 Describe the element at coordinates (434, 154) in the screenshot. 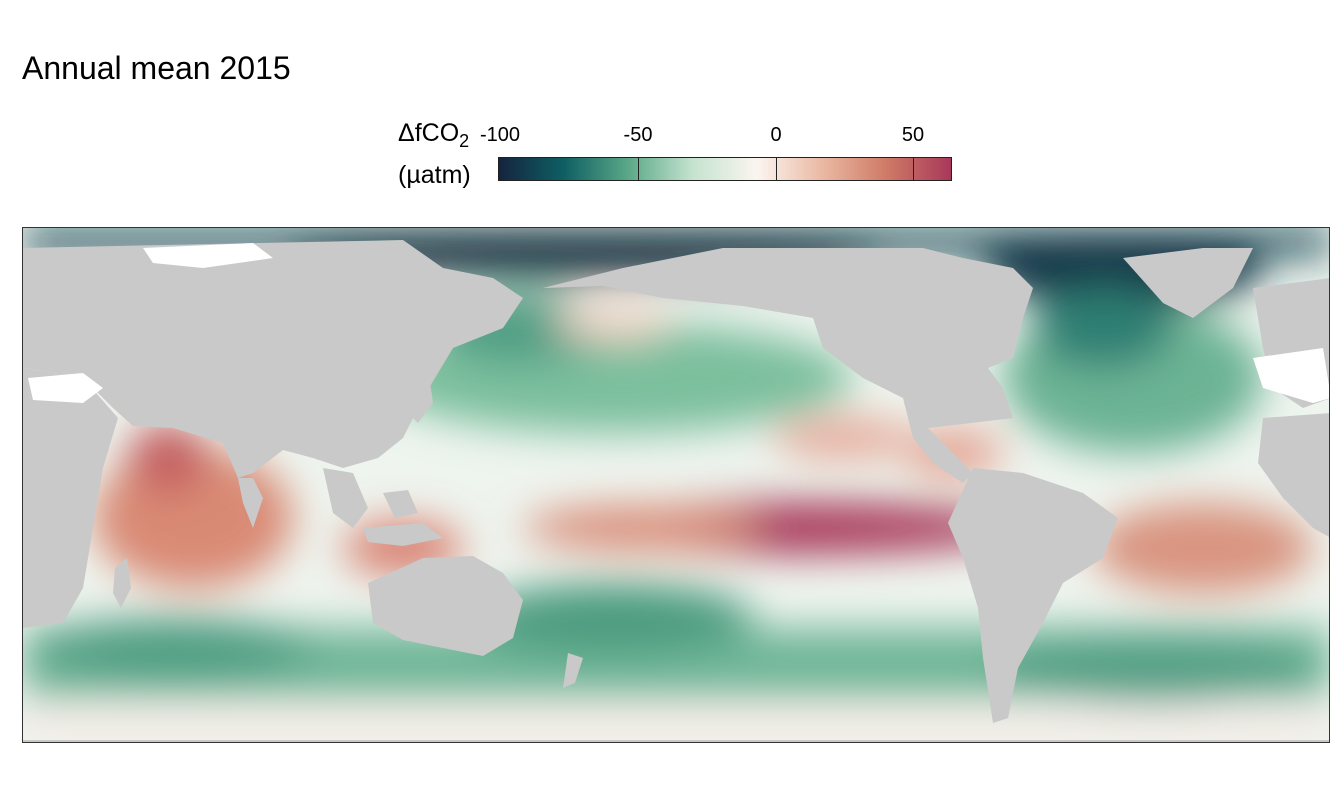

I see `legend-title: ΔfCO2 (µatm)` at that location.